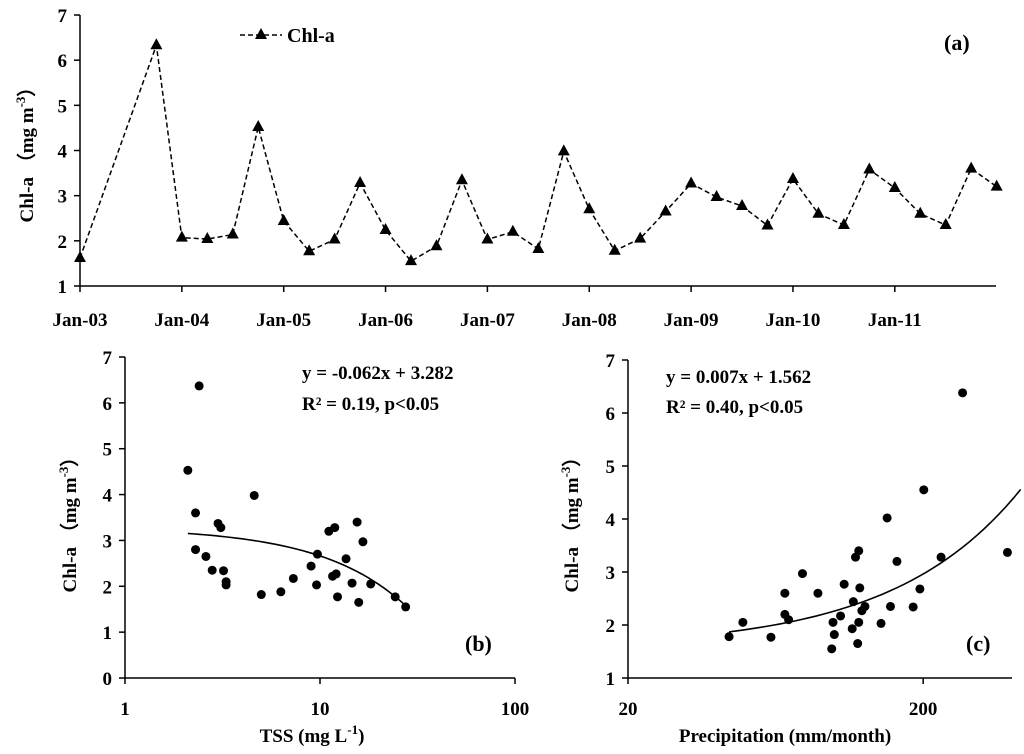  Describe the element at coordinates (957, 42) in the screenshot. I see `panel-a-label: (a)` at that location.